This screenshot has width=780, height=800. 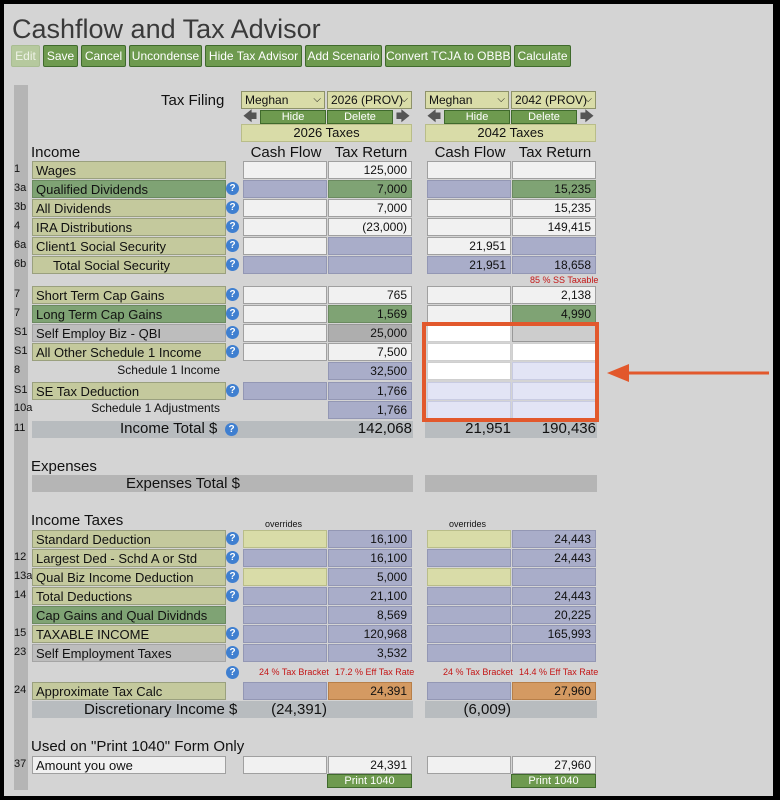 I want to click on cell-stdded-override-b, so click(x=469, y=539).